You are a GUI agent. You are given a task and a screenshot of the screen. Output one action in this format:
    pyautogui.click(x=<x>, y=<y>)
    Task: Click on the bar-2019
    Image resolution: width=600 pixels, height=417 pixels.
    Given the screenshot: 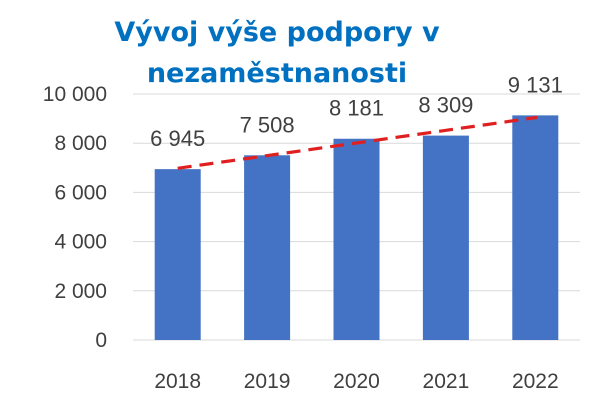 What is the action you would take?
    pyautogui.click(x=267, y=247)
    